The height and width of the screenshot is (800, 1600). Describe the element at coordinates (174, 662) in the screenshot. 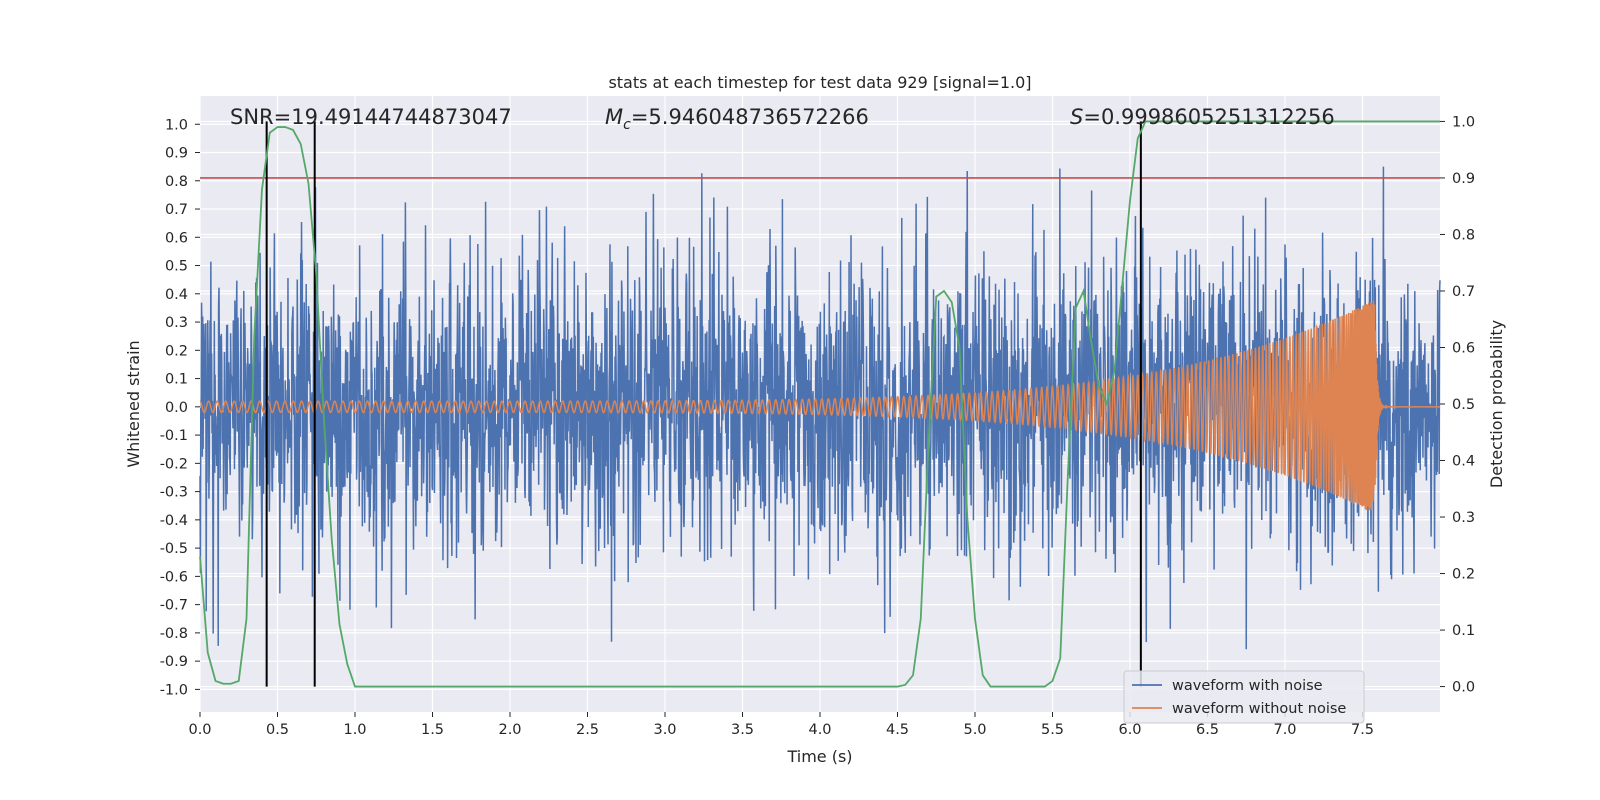

I see `y-tick-label-left: -0.9` at that location.